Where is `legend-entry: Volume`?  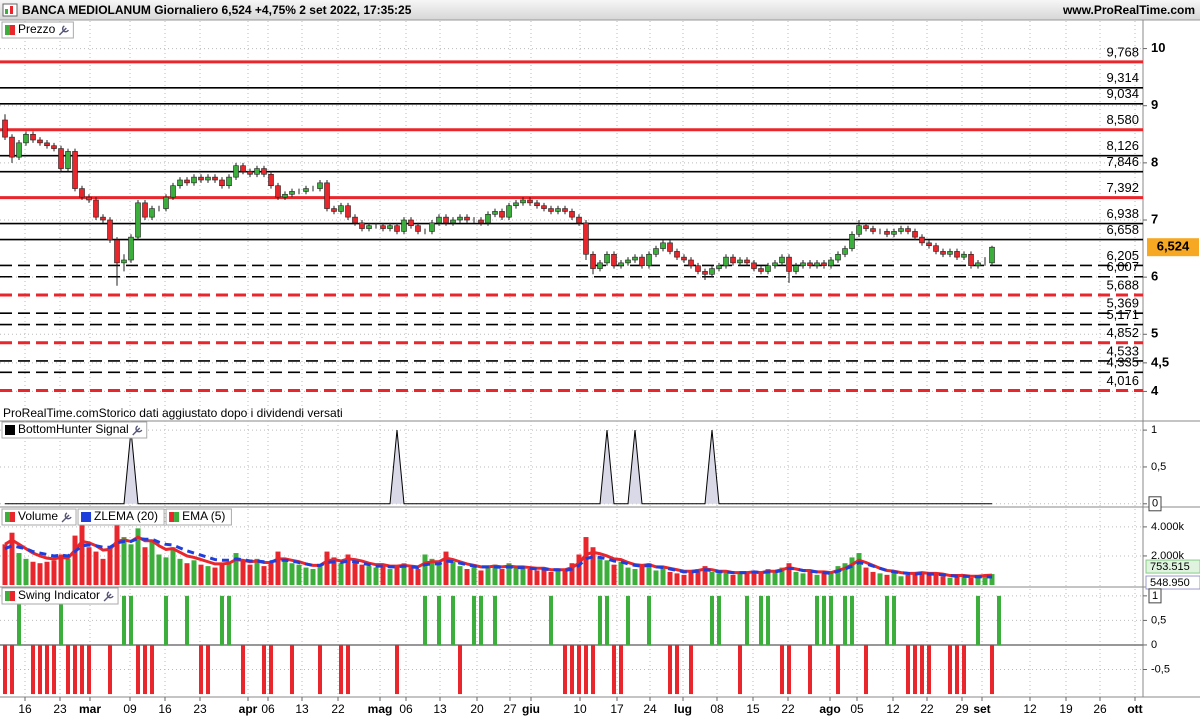
legend-entry: Volume is located at coordinates (39, 517).